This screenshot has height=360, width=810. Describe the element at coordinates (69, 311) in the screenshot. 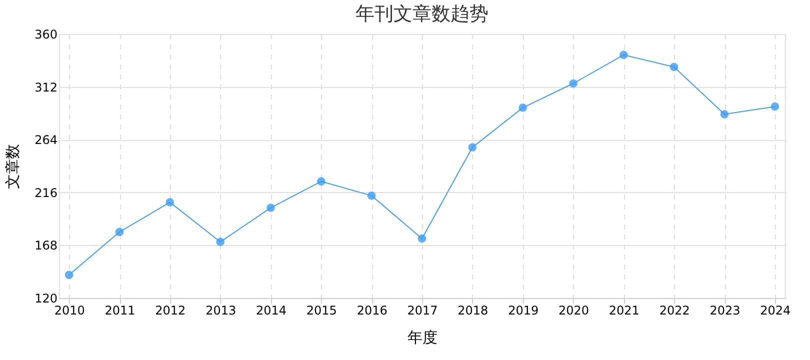

I see `x-tick-label: 2010` at that location.